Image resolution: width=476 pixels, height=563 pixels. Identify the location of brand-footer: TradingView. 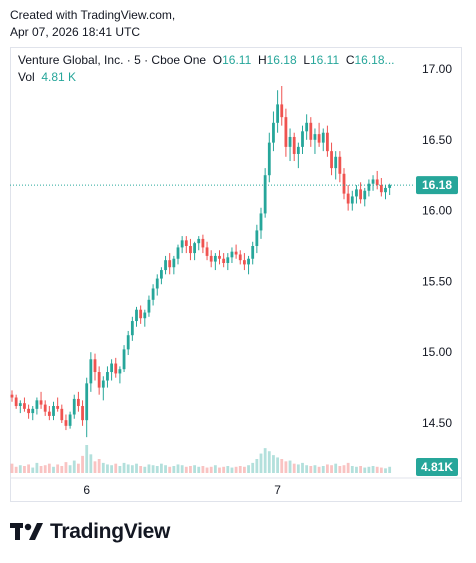
(90, 532).